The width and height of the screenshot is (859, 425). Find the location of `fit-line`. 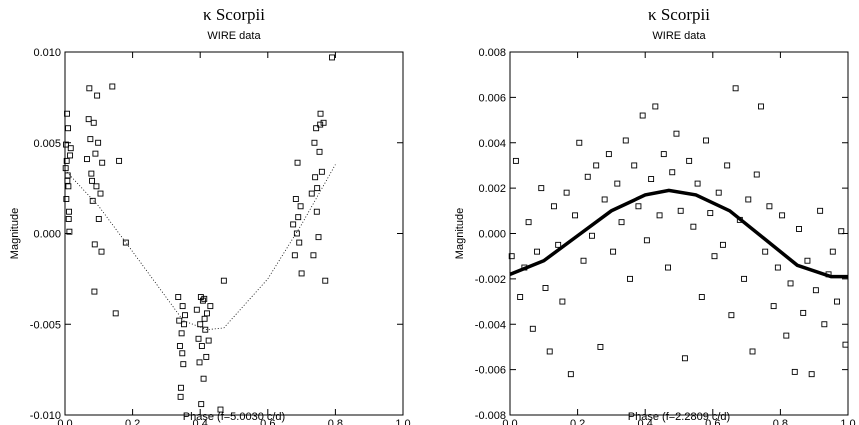

fit-line is located at coordinates (678, 233).